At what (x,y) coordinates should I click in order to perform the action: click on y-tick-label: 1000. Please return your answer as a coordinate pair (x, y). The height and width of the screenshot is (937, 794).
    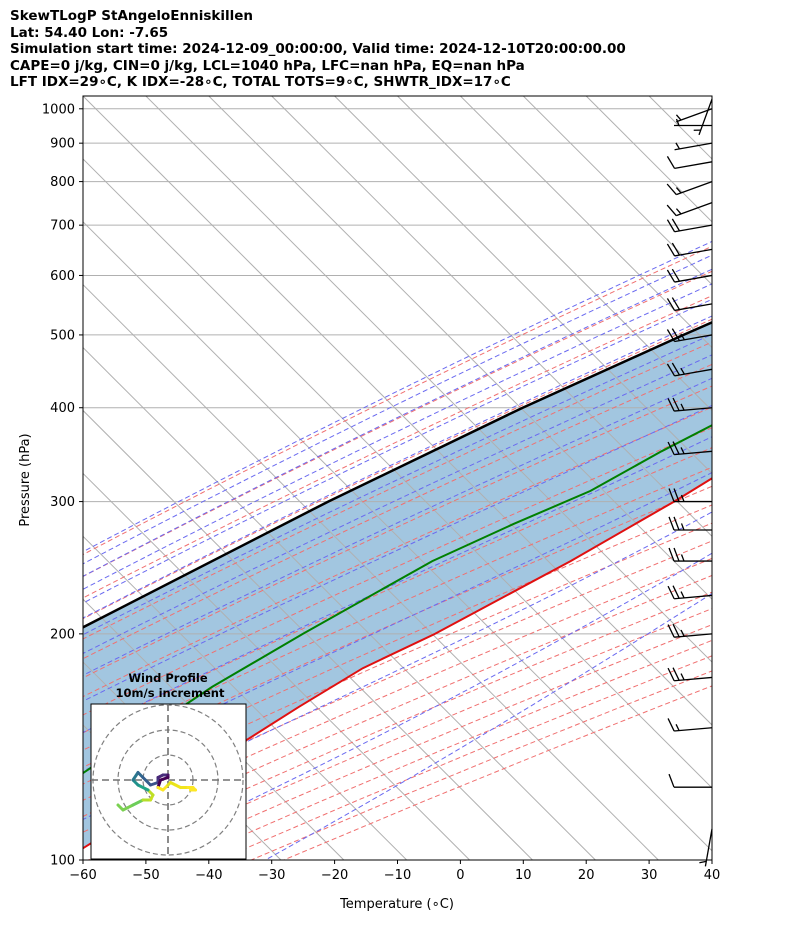
    Looking at the image, I should click on (58, 109).